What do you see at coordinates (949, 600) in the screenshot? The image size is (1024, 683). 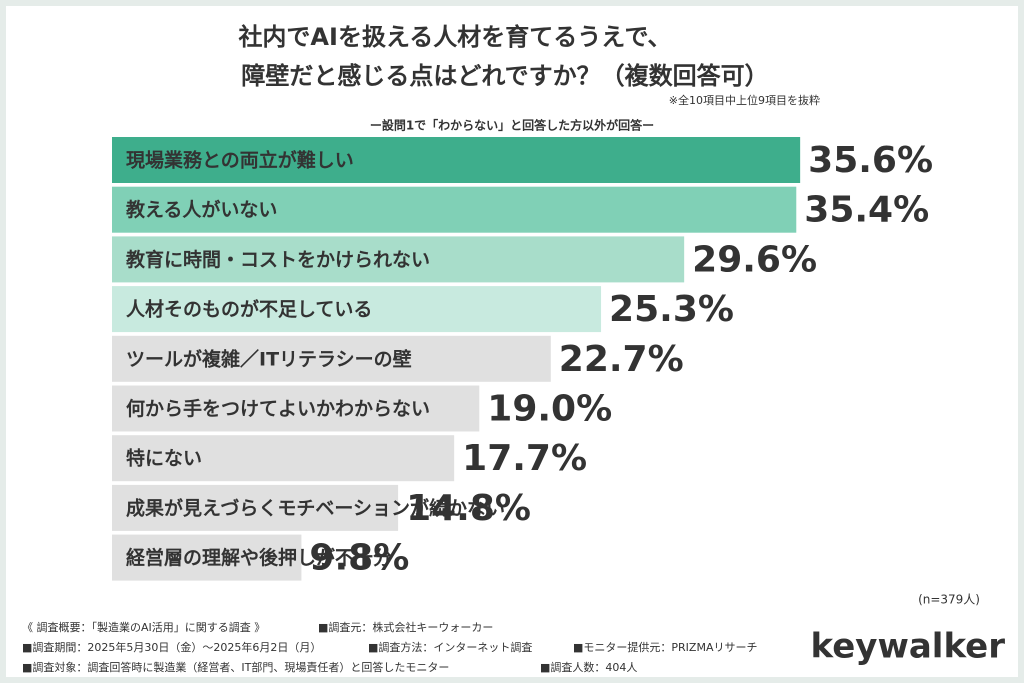 I see `sample-note: (n=379人)` at bounding box center [949, 600].